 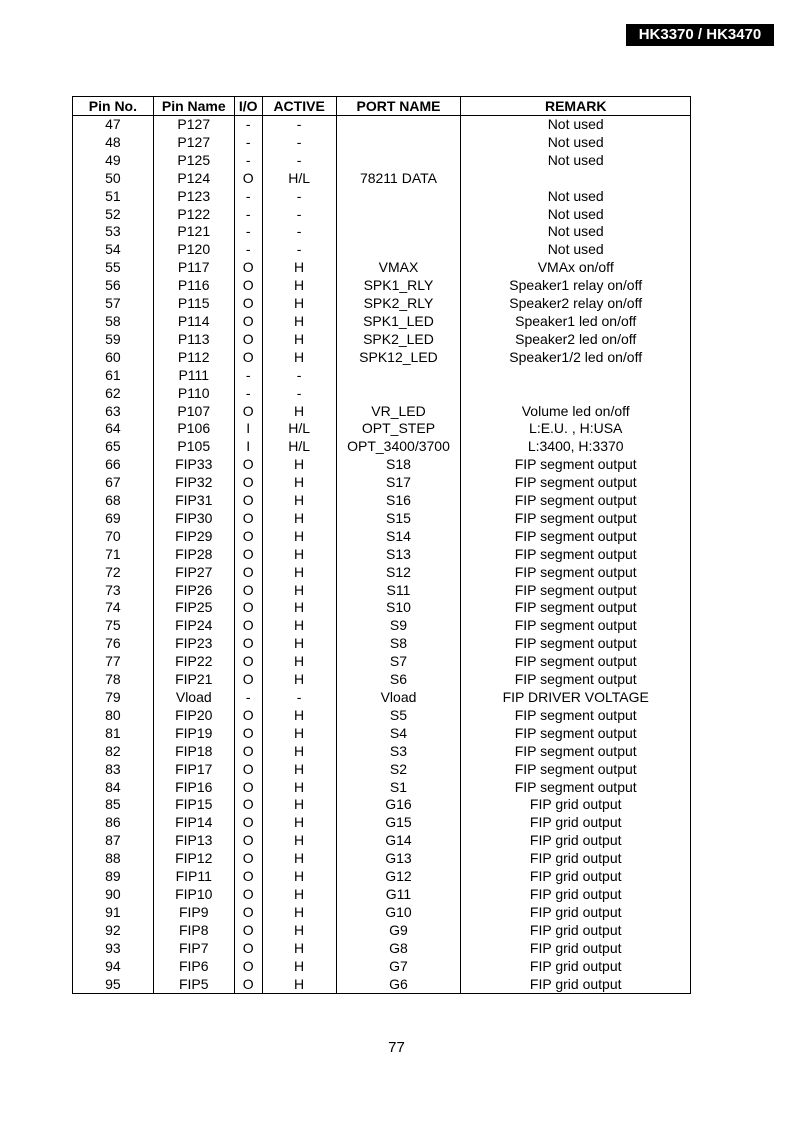 I want to click on cell-pin-no: 51, so click(x=113, y=196).